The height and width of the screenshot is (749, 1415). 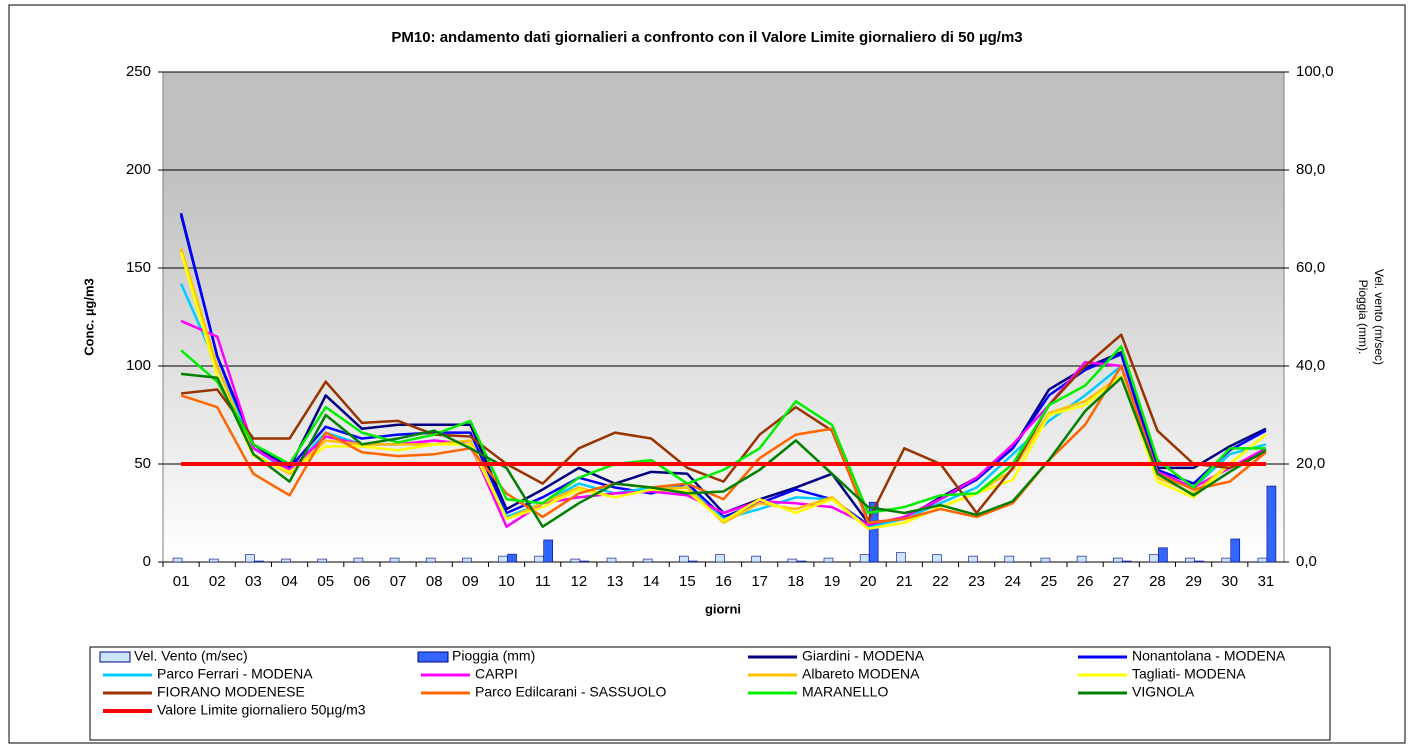 What do you see at coordinates (571, 692) in the screenshot?
I see `legend-label: Parco Edilcarani - SASSUOLO` at bounding box center [571, 692].